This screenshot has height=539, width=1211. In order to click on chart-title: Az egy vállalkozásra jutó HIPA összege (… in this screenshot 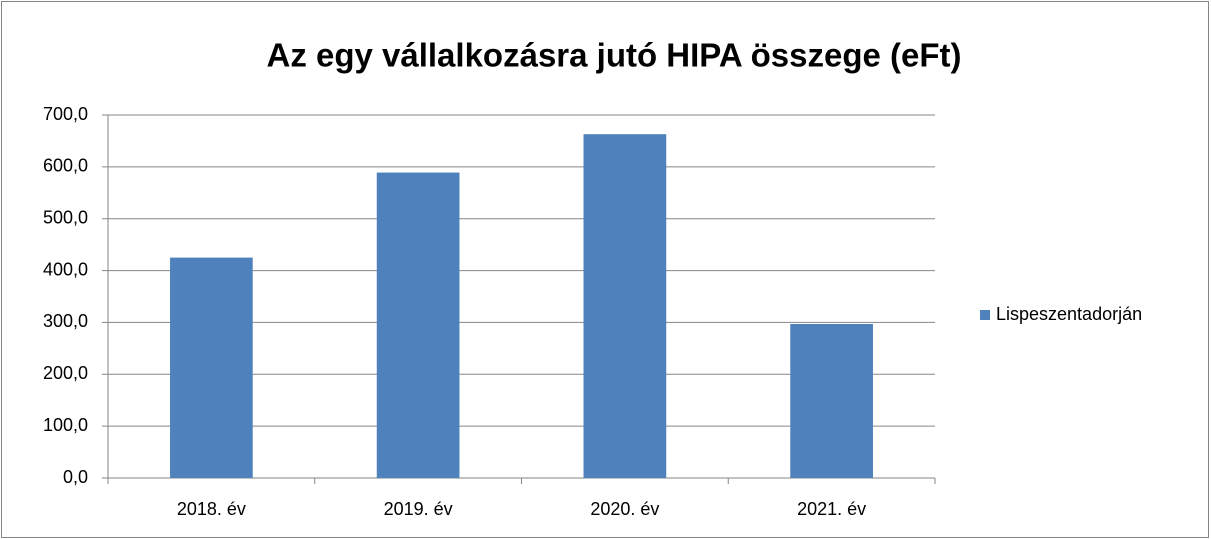, I will do `click(613, 55)`.